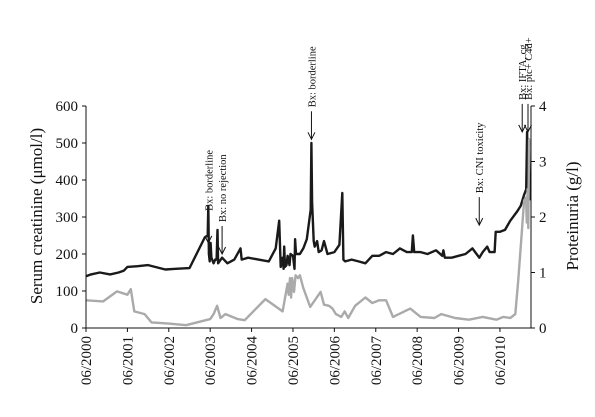  What do you see at coordinates (36, 216) in the screenshot?
I see `y-axis-left-title: Serum creatinine (μmol/l)` at bounding box center [36, 216].